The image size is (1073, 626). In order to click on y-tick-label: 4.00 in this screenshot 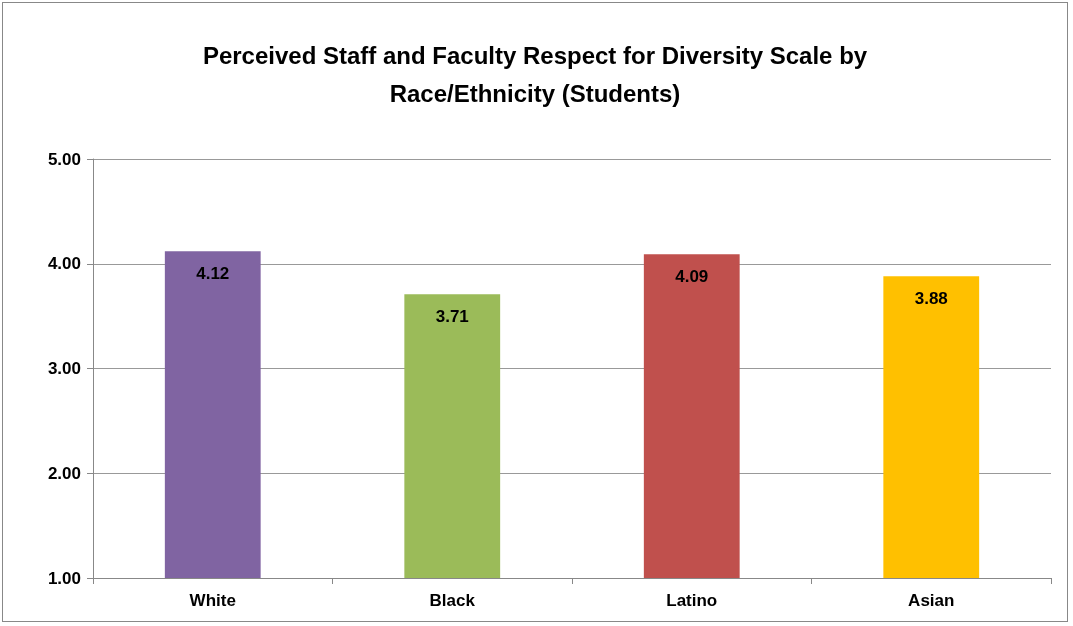, I will do `click(64, 264)`.